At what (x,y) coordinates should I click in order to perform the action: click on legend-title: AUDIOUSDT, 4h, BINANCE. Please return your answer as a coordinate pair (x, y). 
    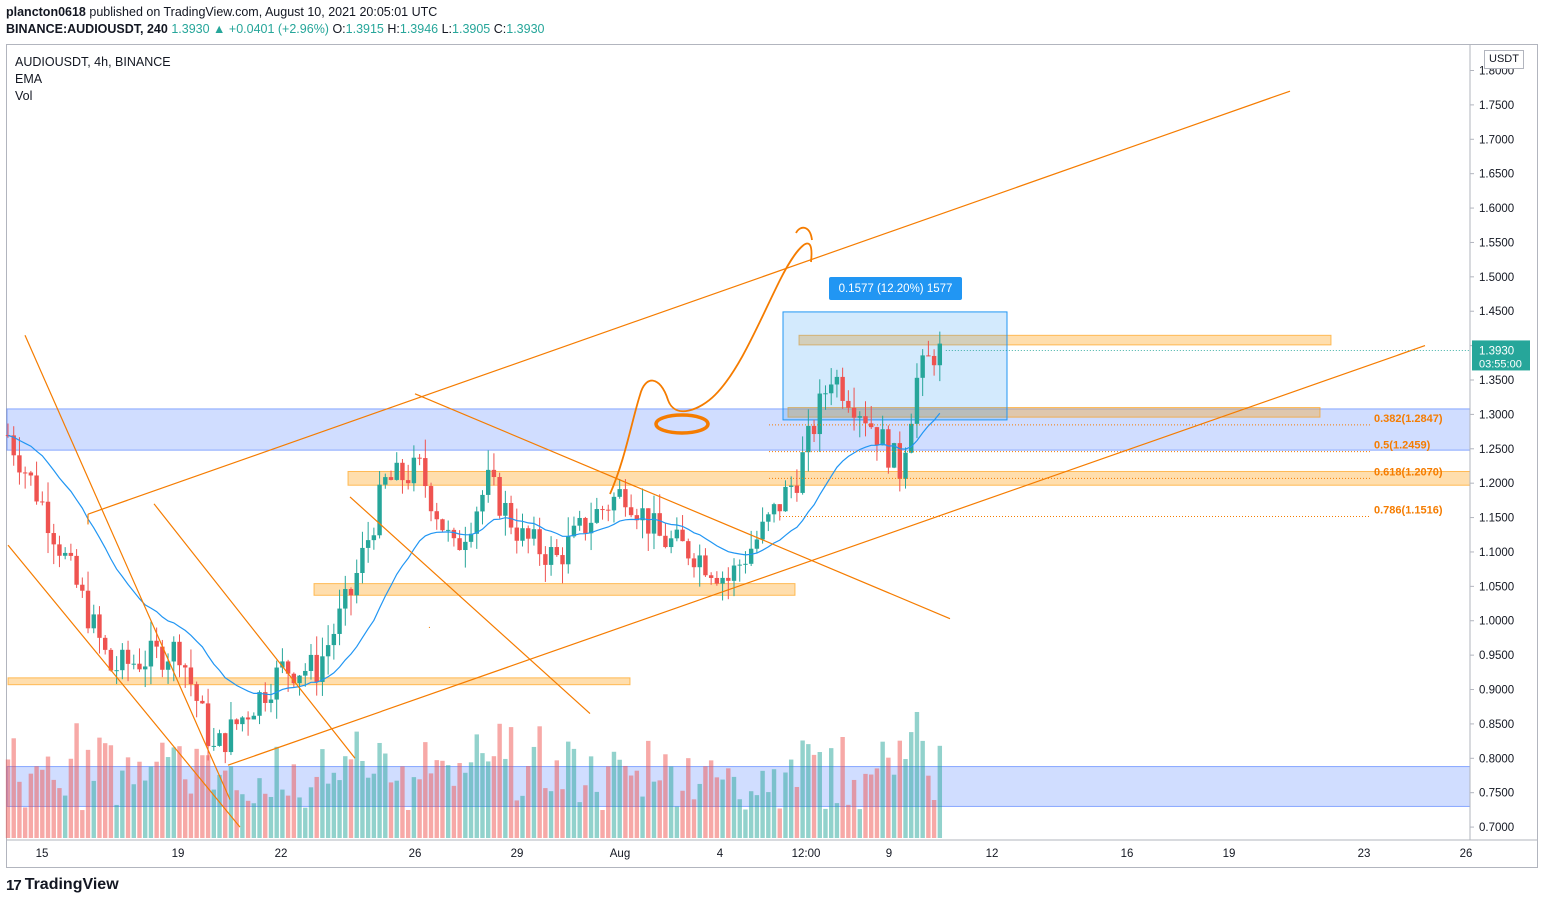
    Looking at the image, I should click on (93, 62).